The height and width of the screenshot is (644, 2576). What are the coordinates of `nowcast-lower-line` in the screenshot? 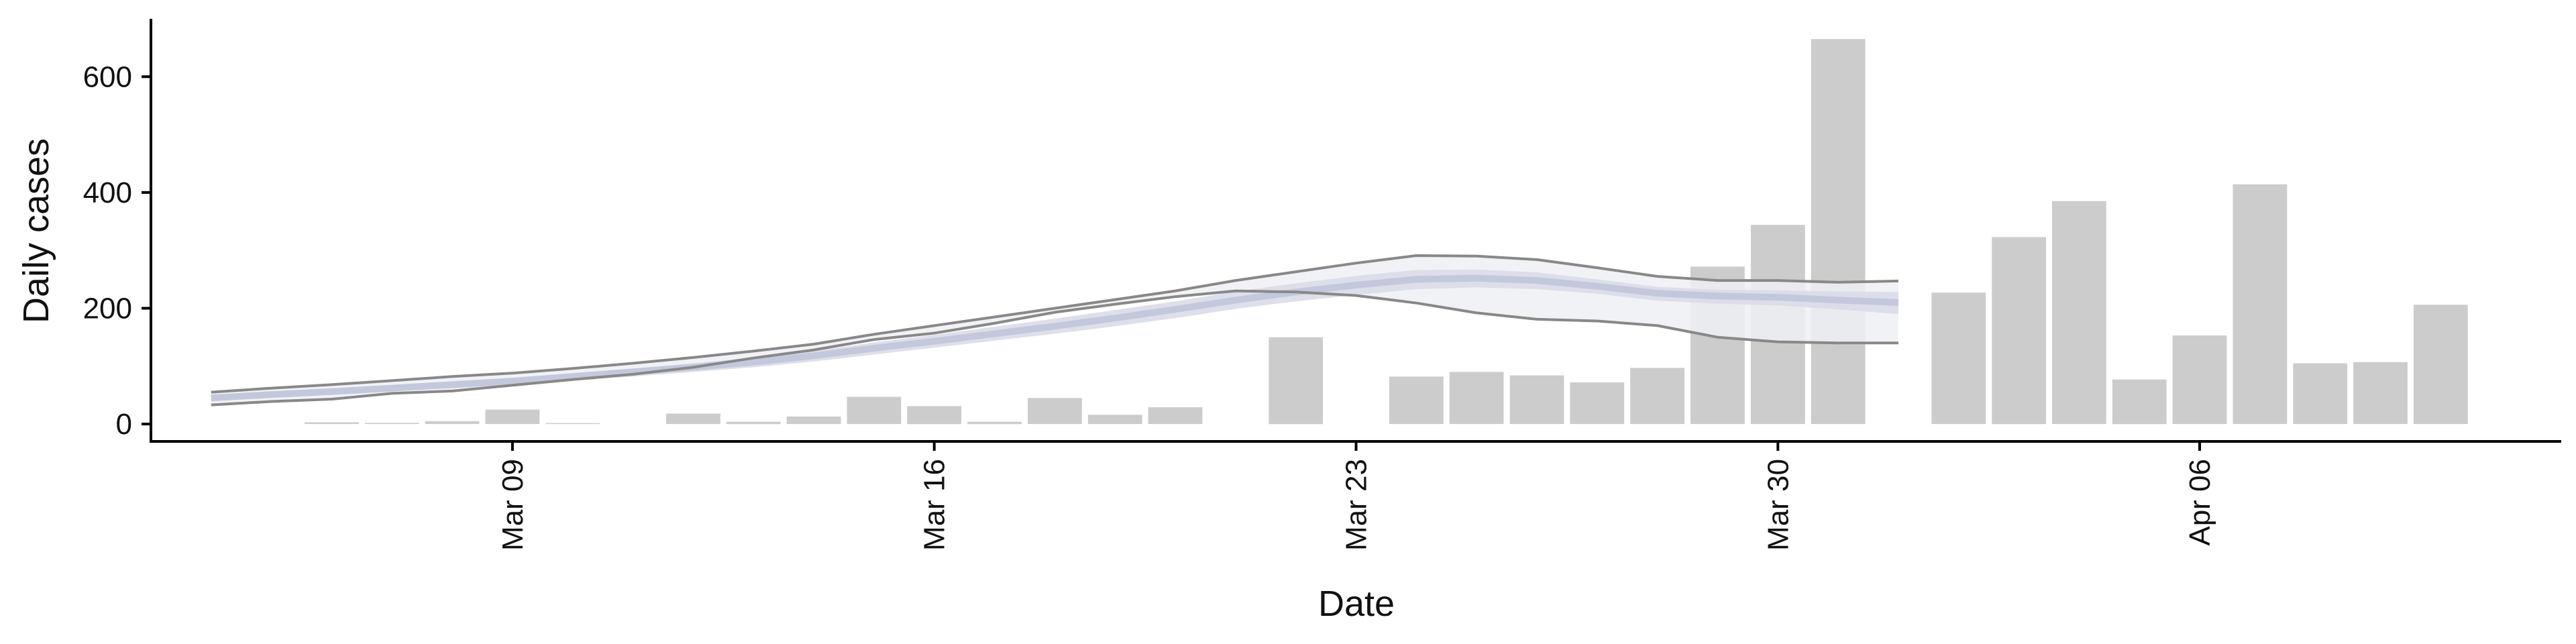 It's located at (1054, 348).